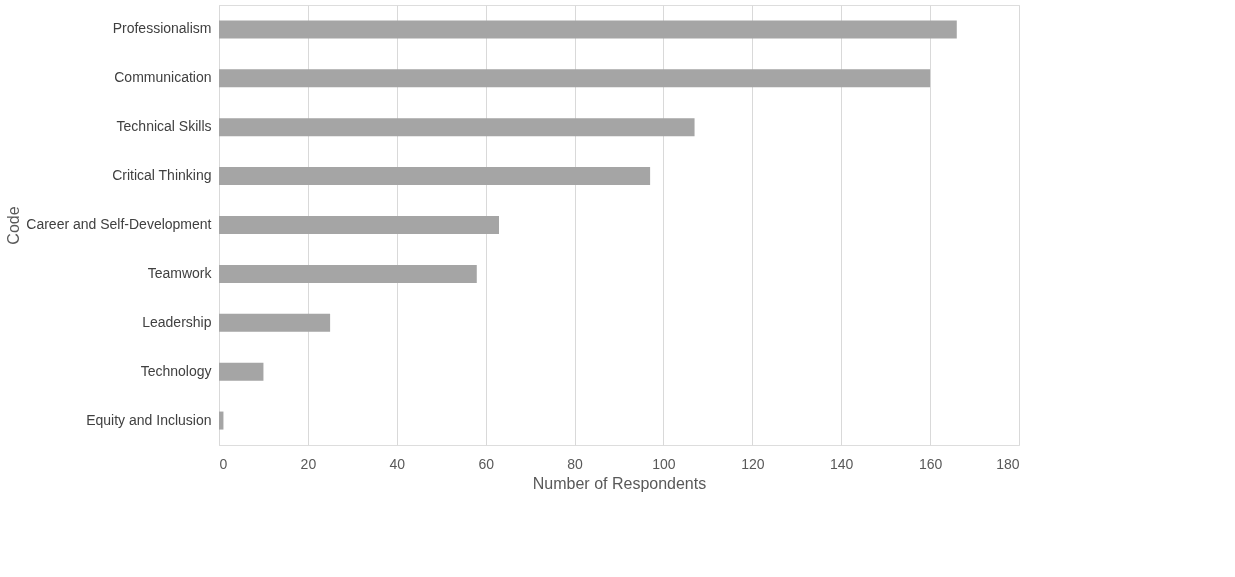 Image resolution: width=1235 pixels, height=577 pixels. Describe the element at coordinates (753, 463) in the screenshot. I see `x-tick-label: 120` at that location.